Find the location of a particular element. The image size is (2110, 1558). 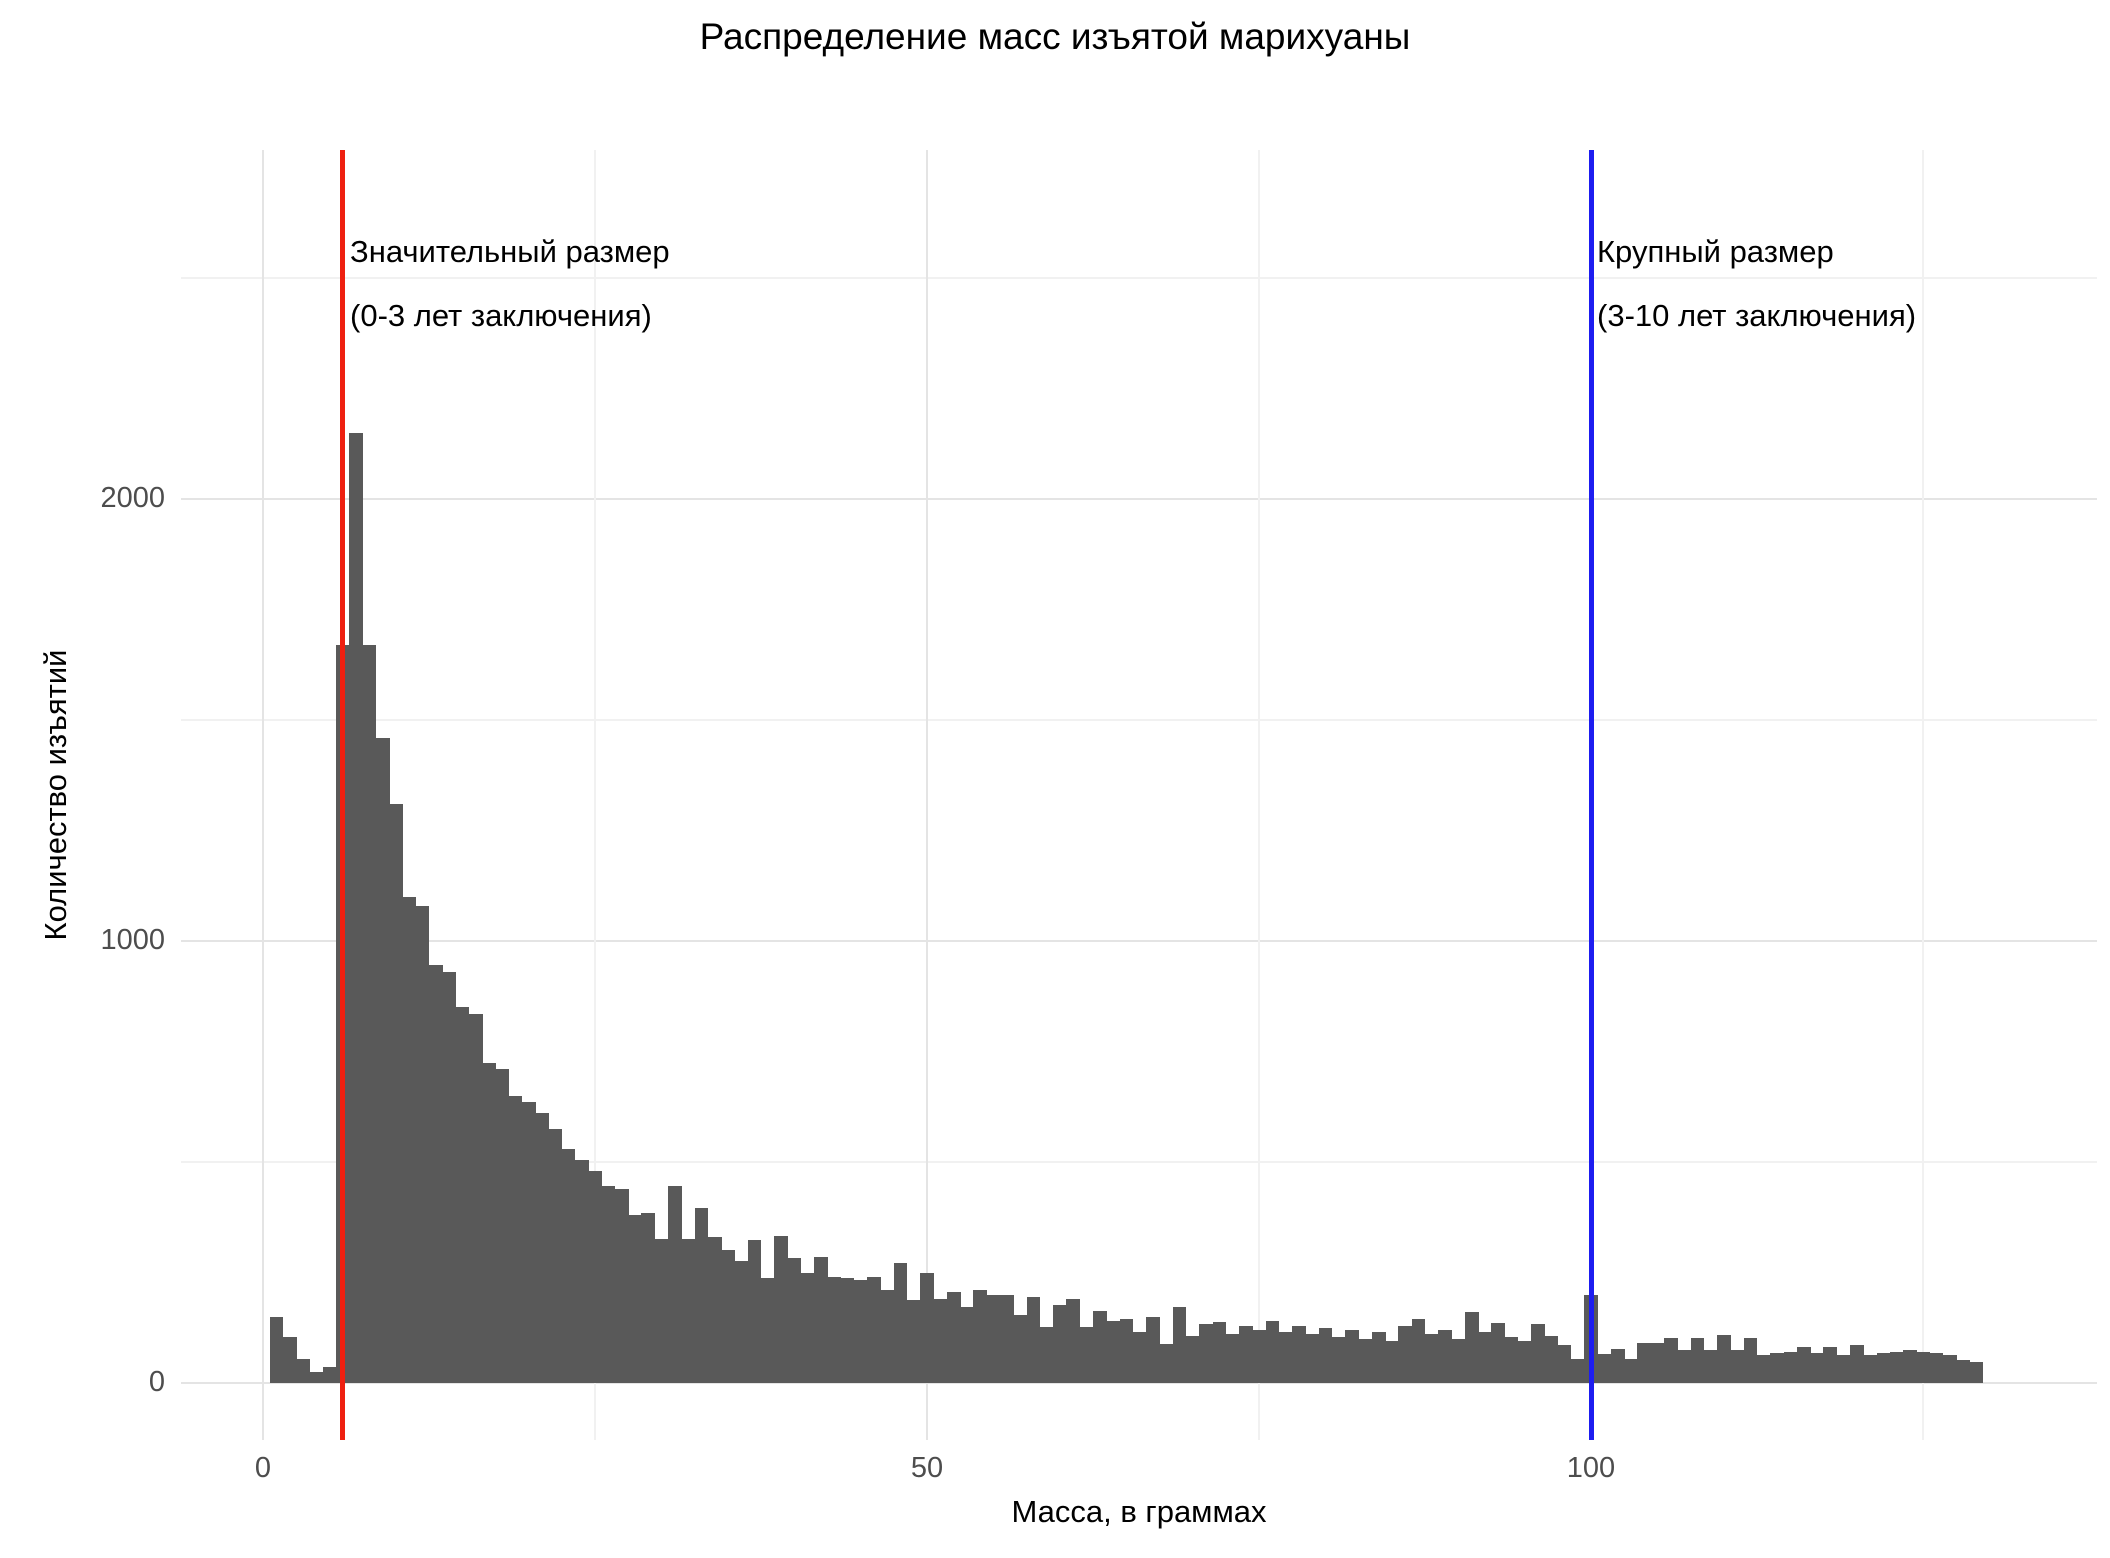

y-tick-label: 2000 is located at coordinates (132, 498).